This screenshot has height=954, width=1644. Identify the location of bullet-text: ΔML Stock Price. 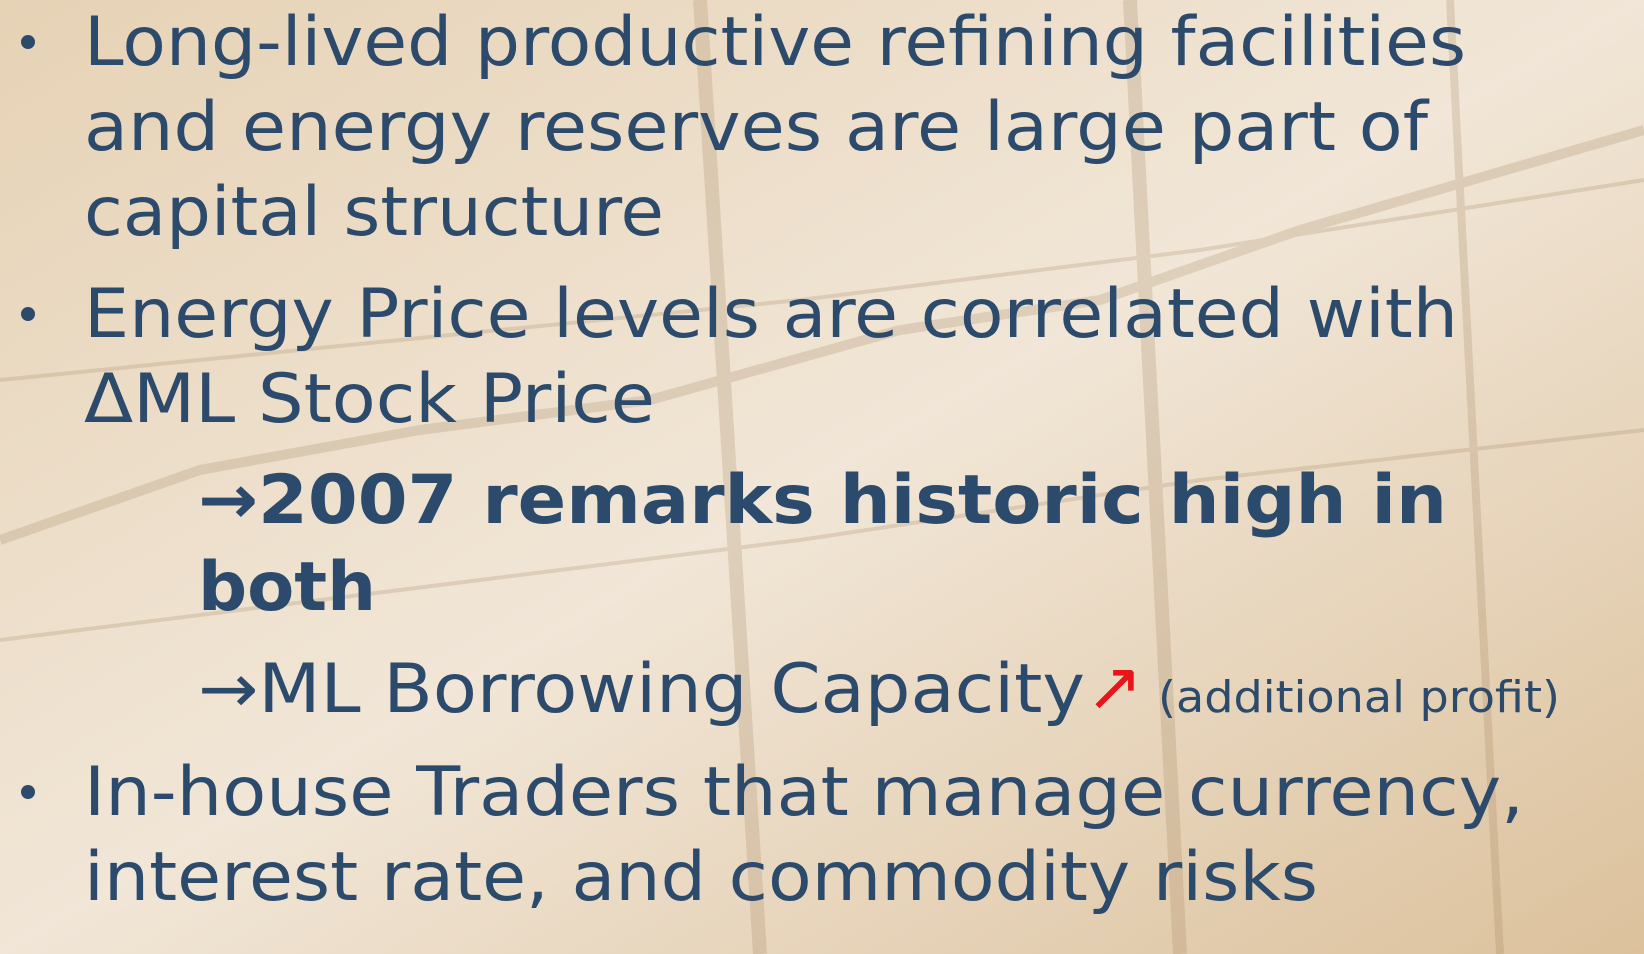
(369, 399).